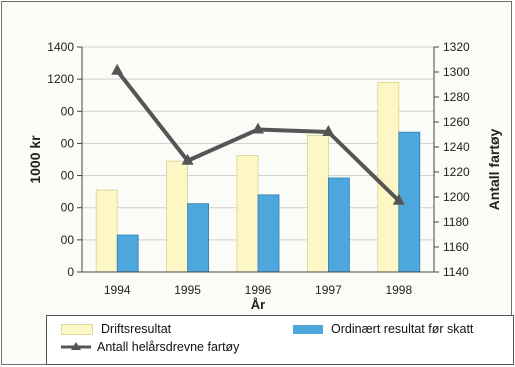  I want to click on y2-tick-label: 1280, so click(456, 97).